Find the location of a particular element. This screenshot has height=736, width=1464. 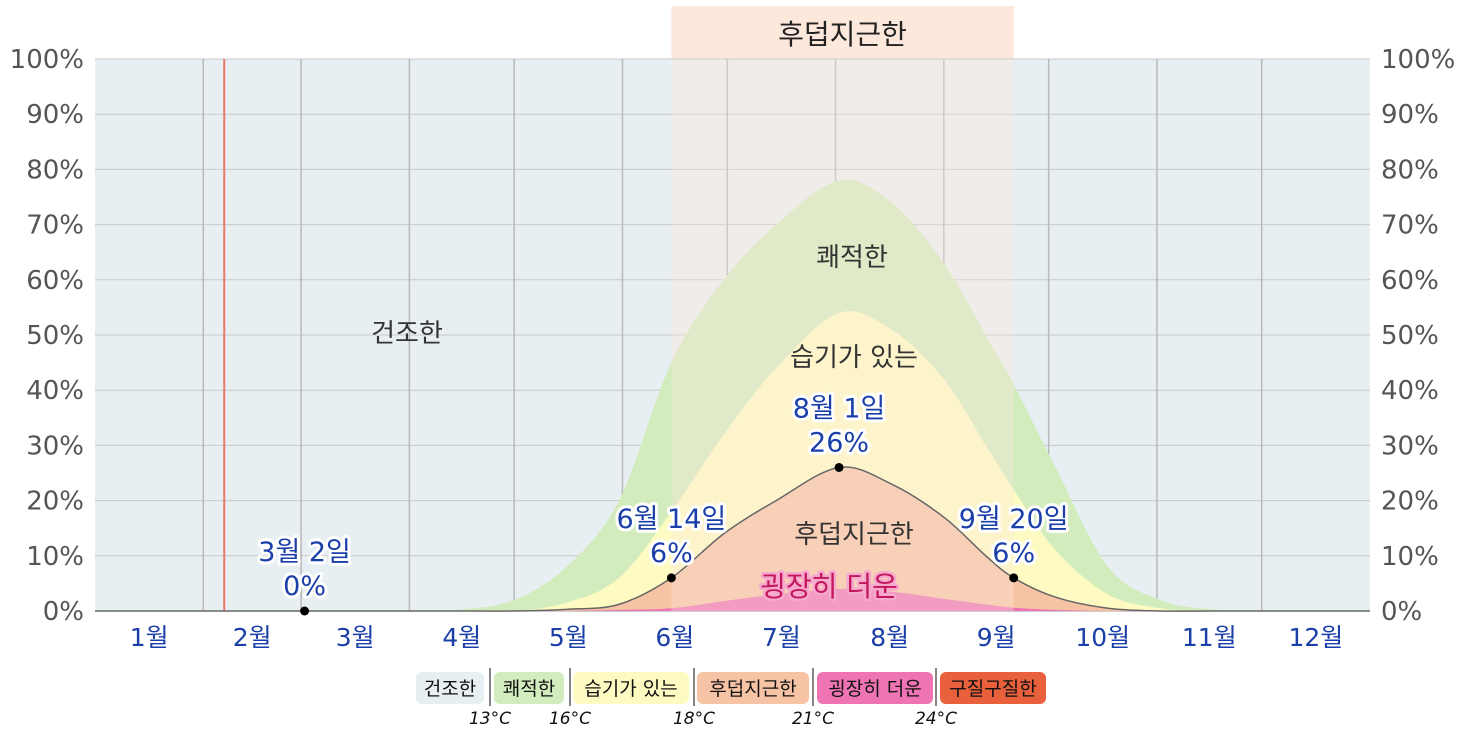

band-background is located at coordinates (842, 32).